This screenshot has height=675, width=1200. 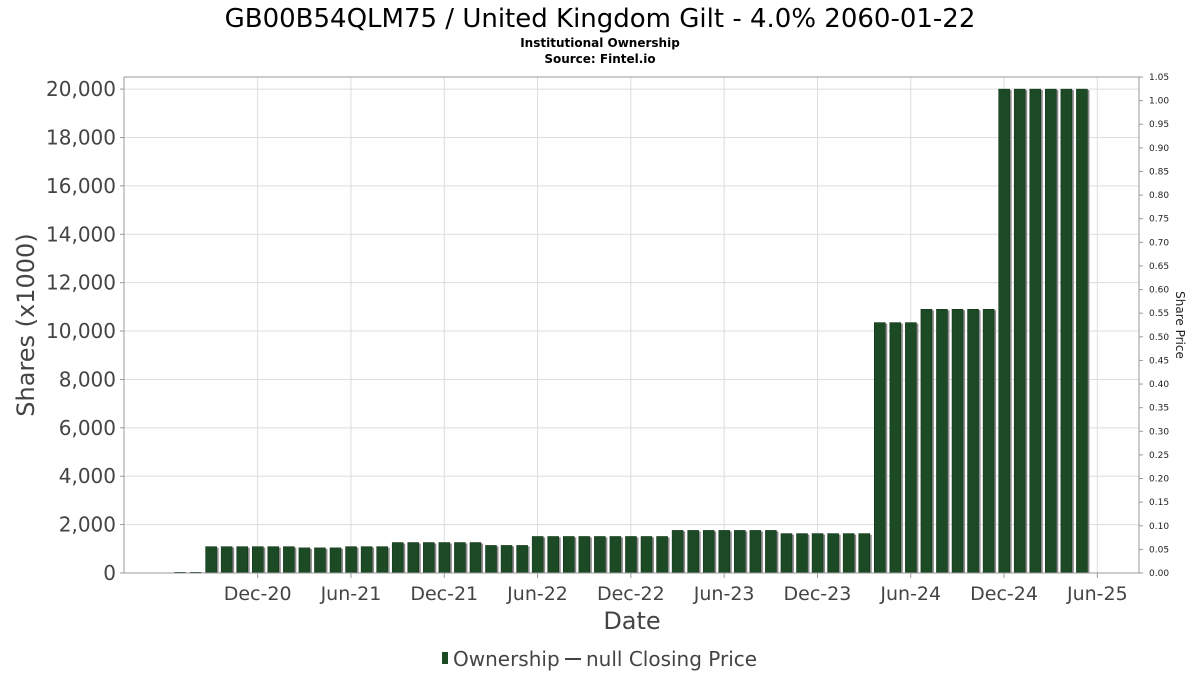 I want to click on right-tick-label: 0.20, so click(x=1159, y=480).